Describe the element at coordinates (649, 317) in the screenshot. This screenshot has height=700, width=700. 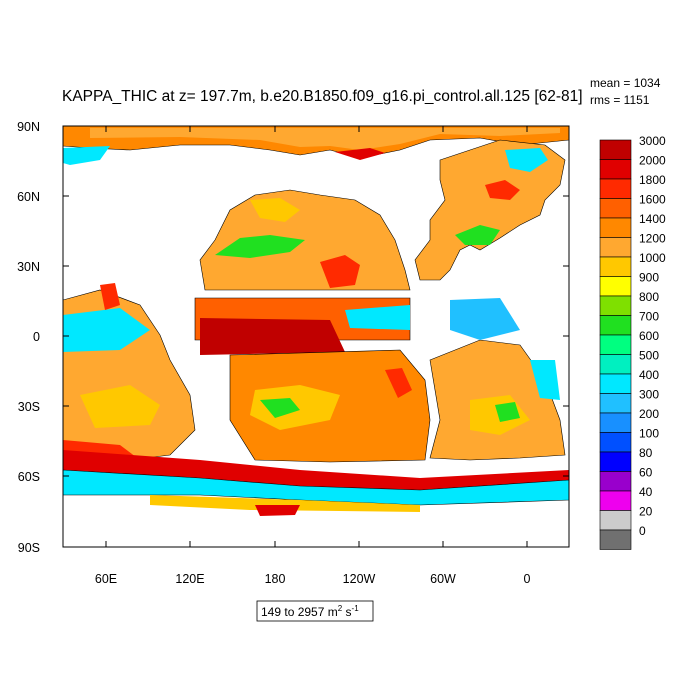
I see `colorbar-label: 700` at that location.